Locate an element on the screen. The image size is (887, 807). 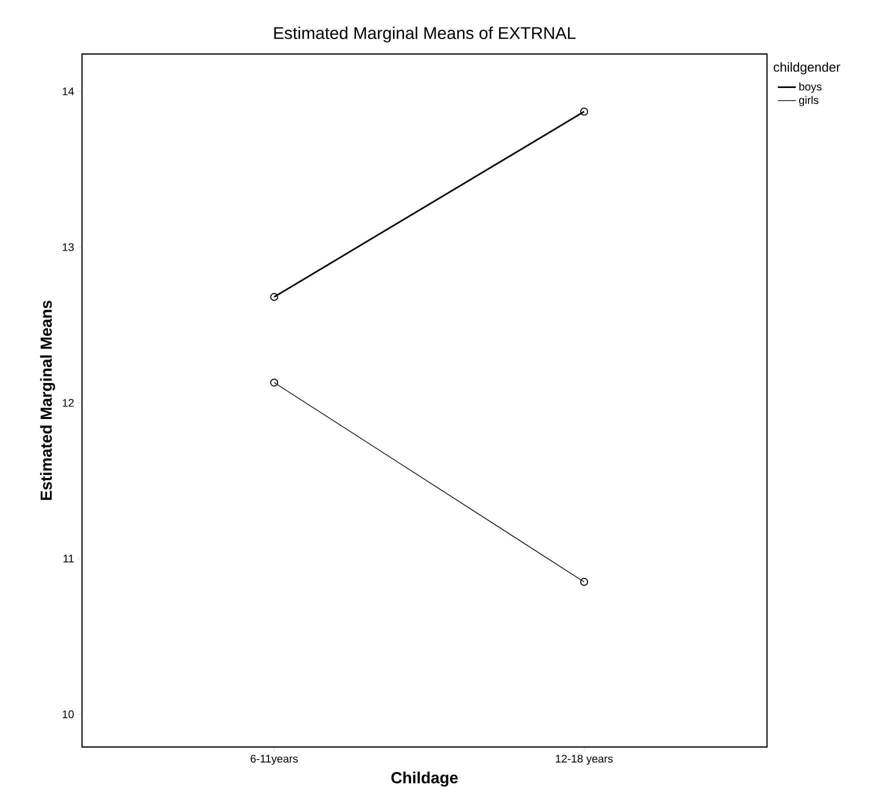
y-tick-label: 11 is located at coordinates (69, 558).